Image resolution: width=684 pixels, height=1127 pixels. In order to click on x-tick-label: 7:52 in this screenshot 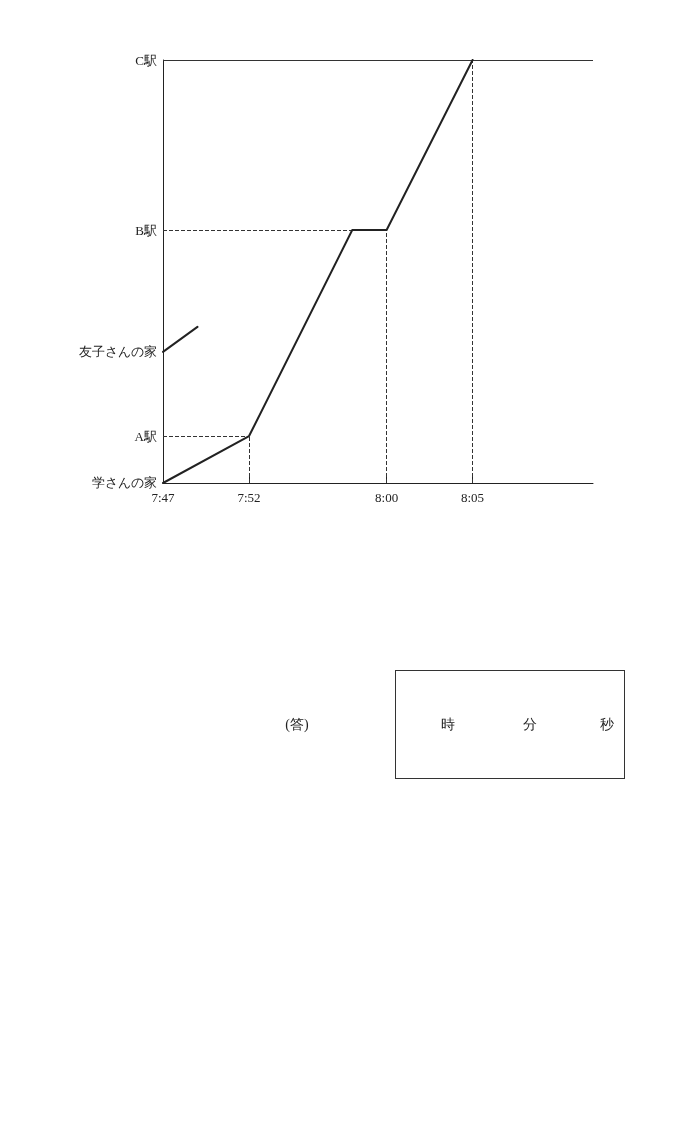, I will do `click(249, 497)`.